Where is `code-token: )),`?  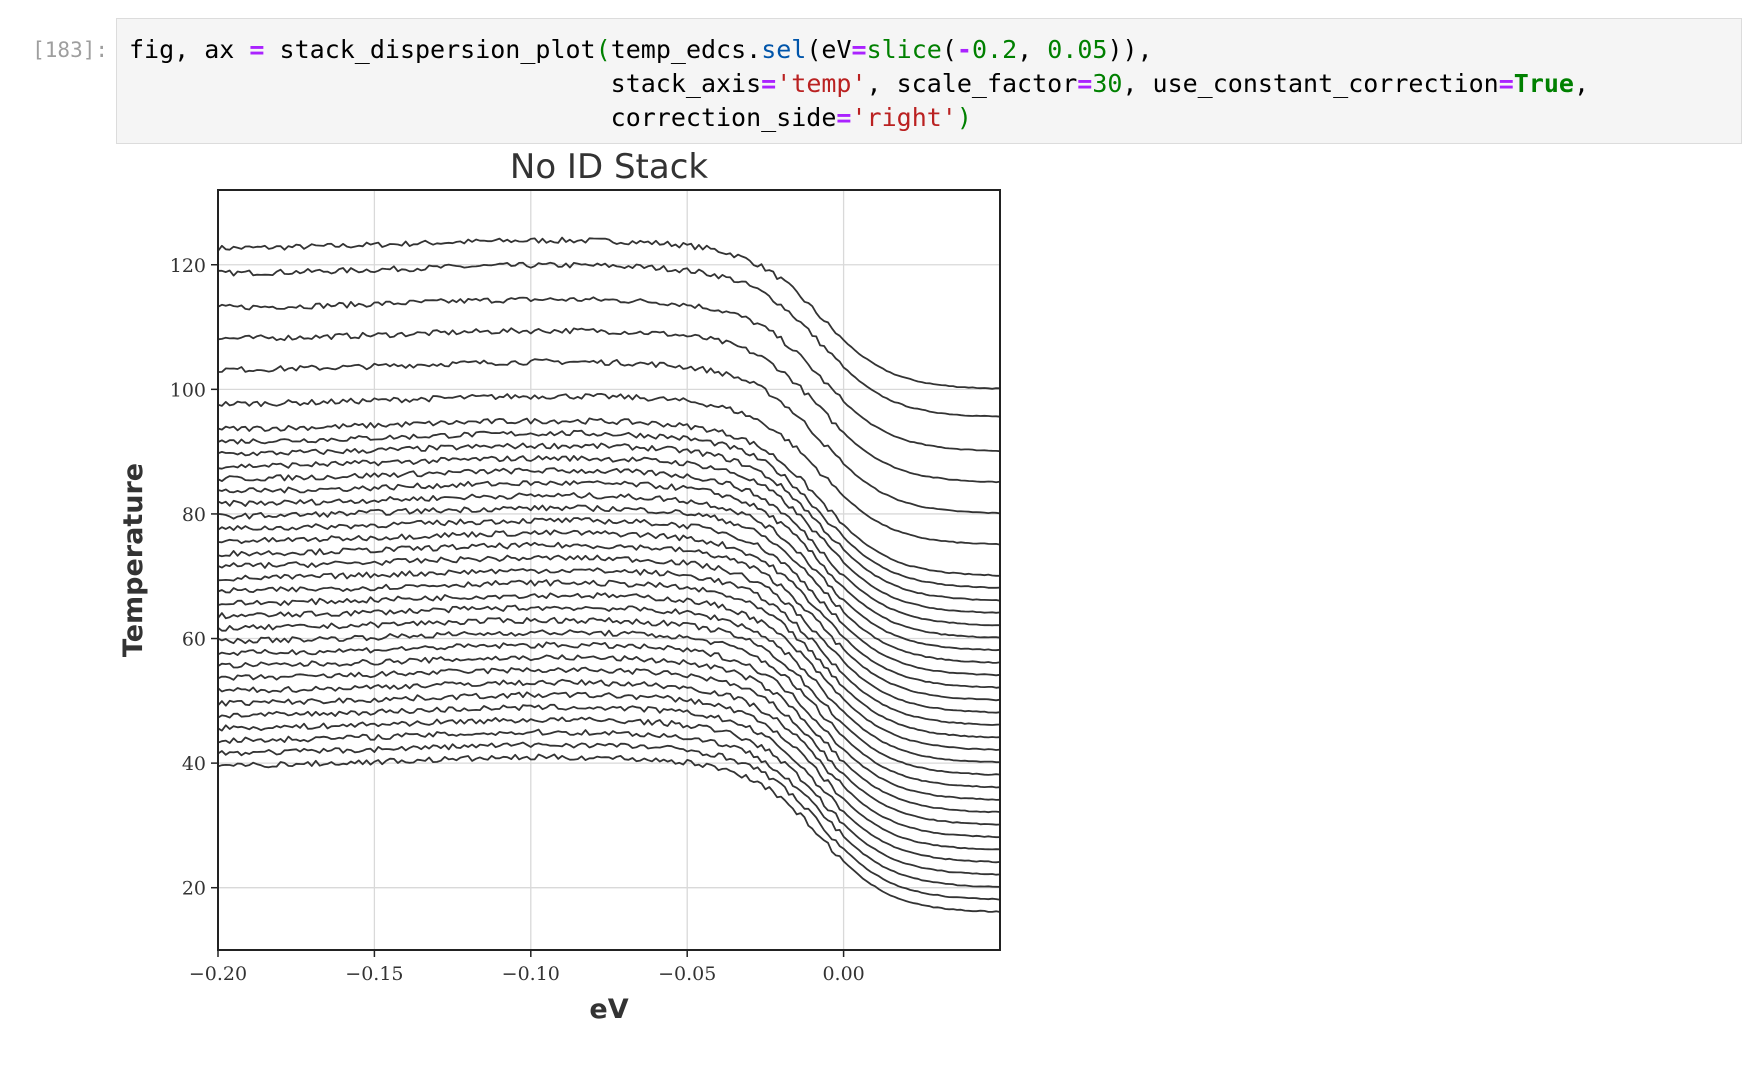 code-token: )), is located at coordinates (1130, 49).